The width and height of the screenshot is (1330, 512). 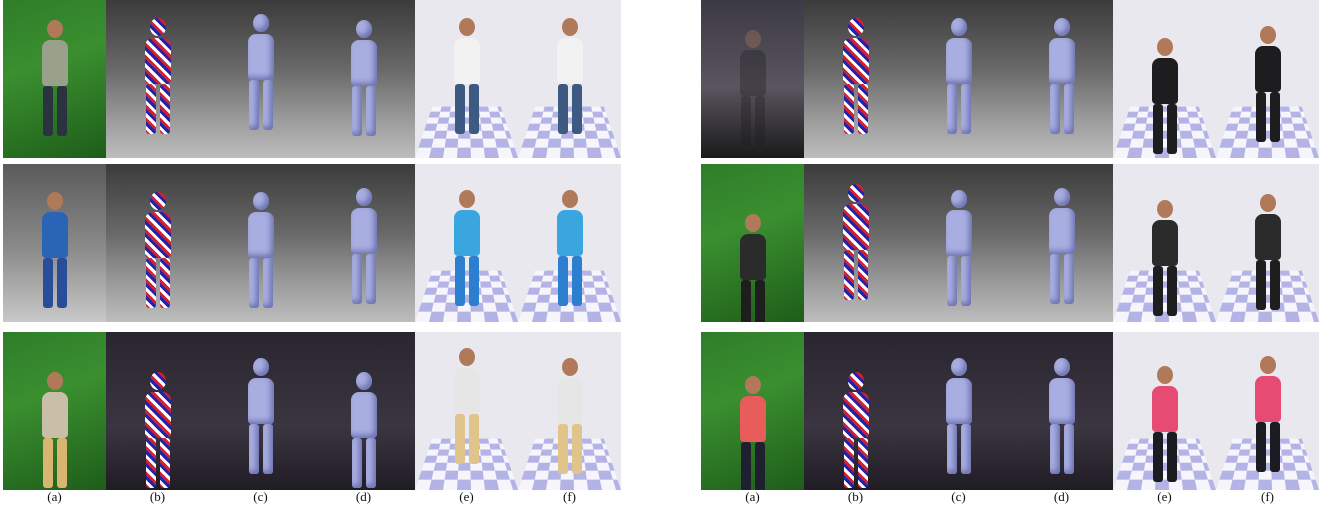 I want to click on column-labels-left: (a) (b) (c) (d) (e) (f), so click(x=312, y=497).